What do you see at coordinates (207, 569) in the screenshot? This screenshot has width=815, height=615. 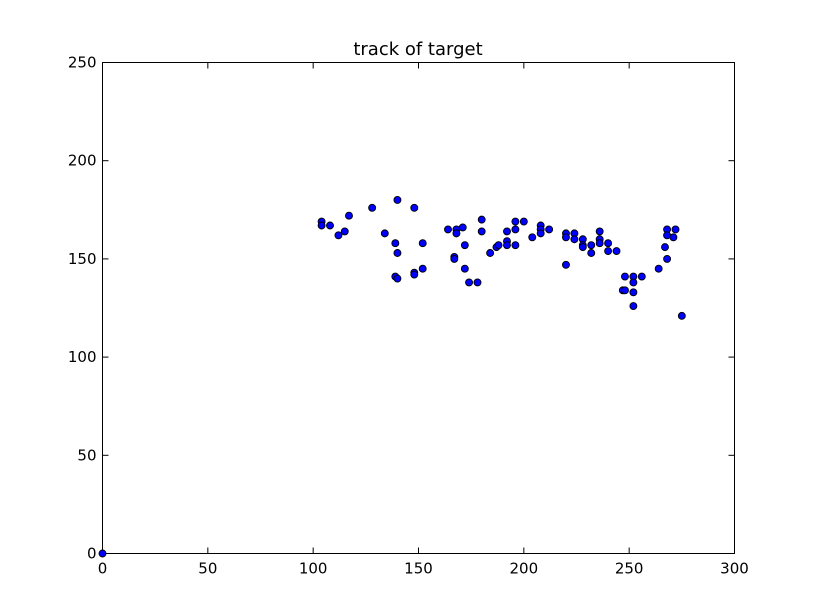 I see `x-tick-label: 50` at bounding box center [207, 569].